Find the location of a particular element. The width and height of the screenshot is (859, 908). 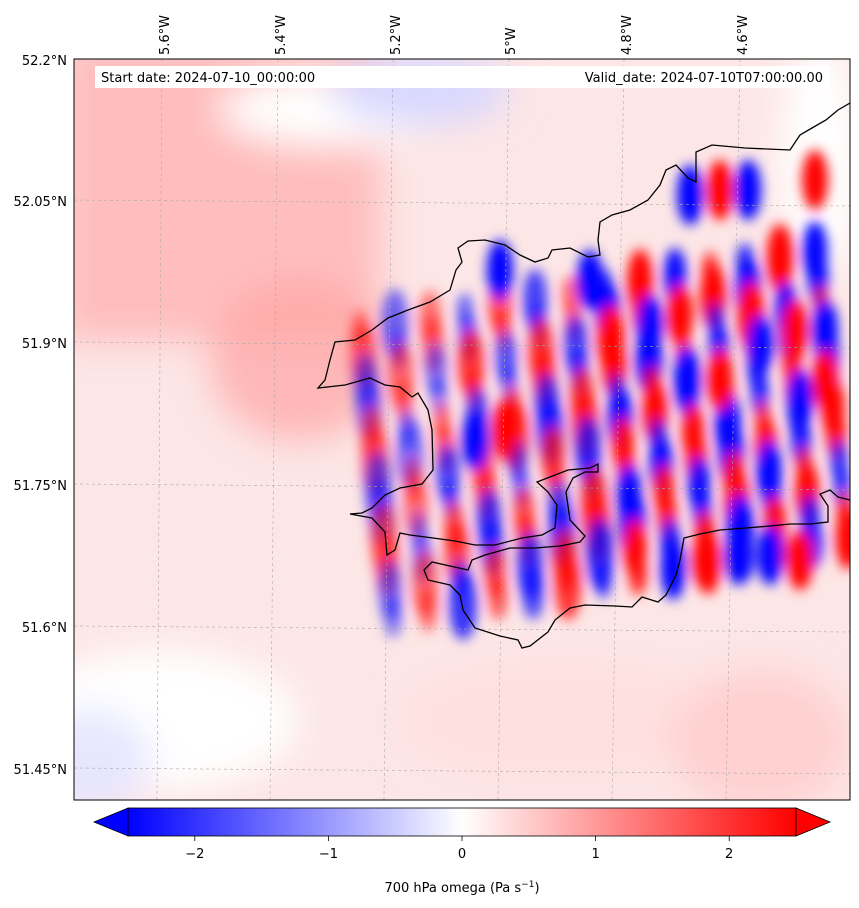

lat-label-51.9n: 51.9°N is located at coordinates (44, 344).